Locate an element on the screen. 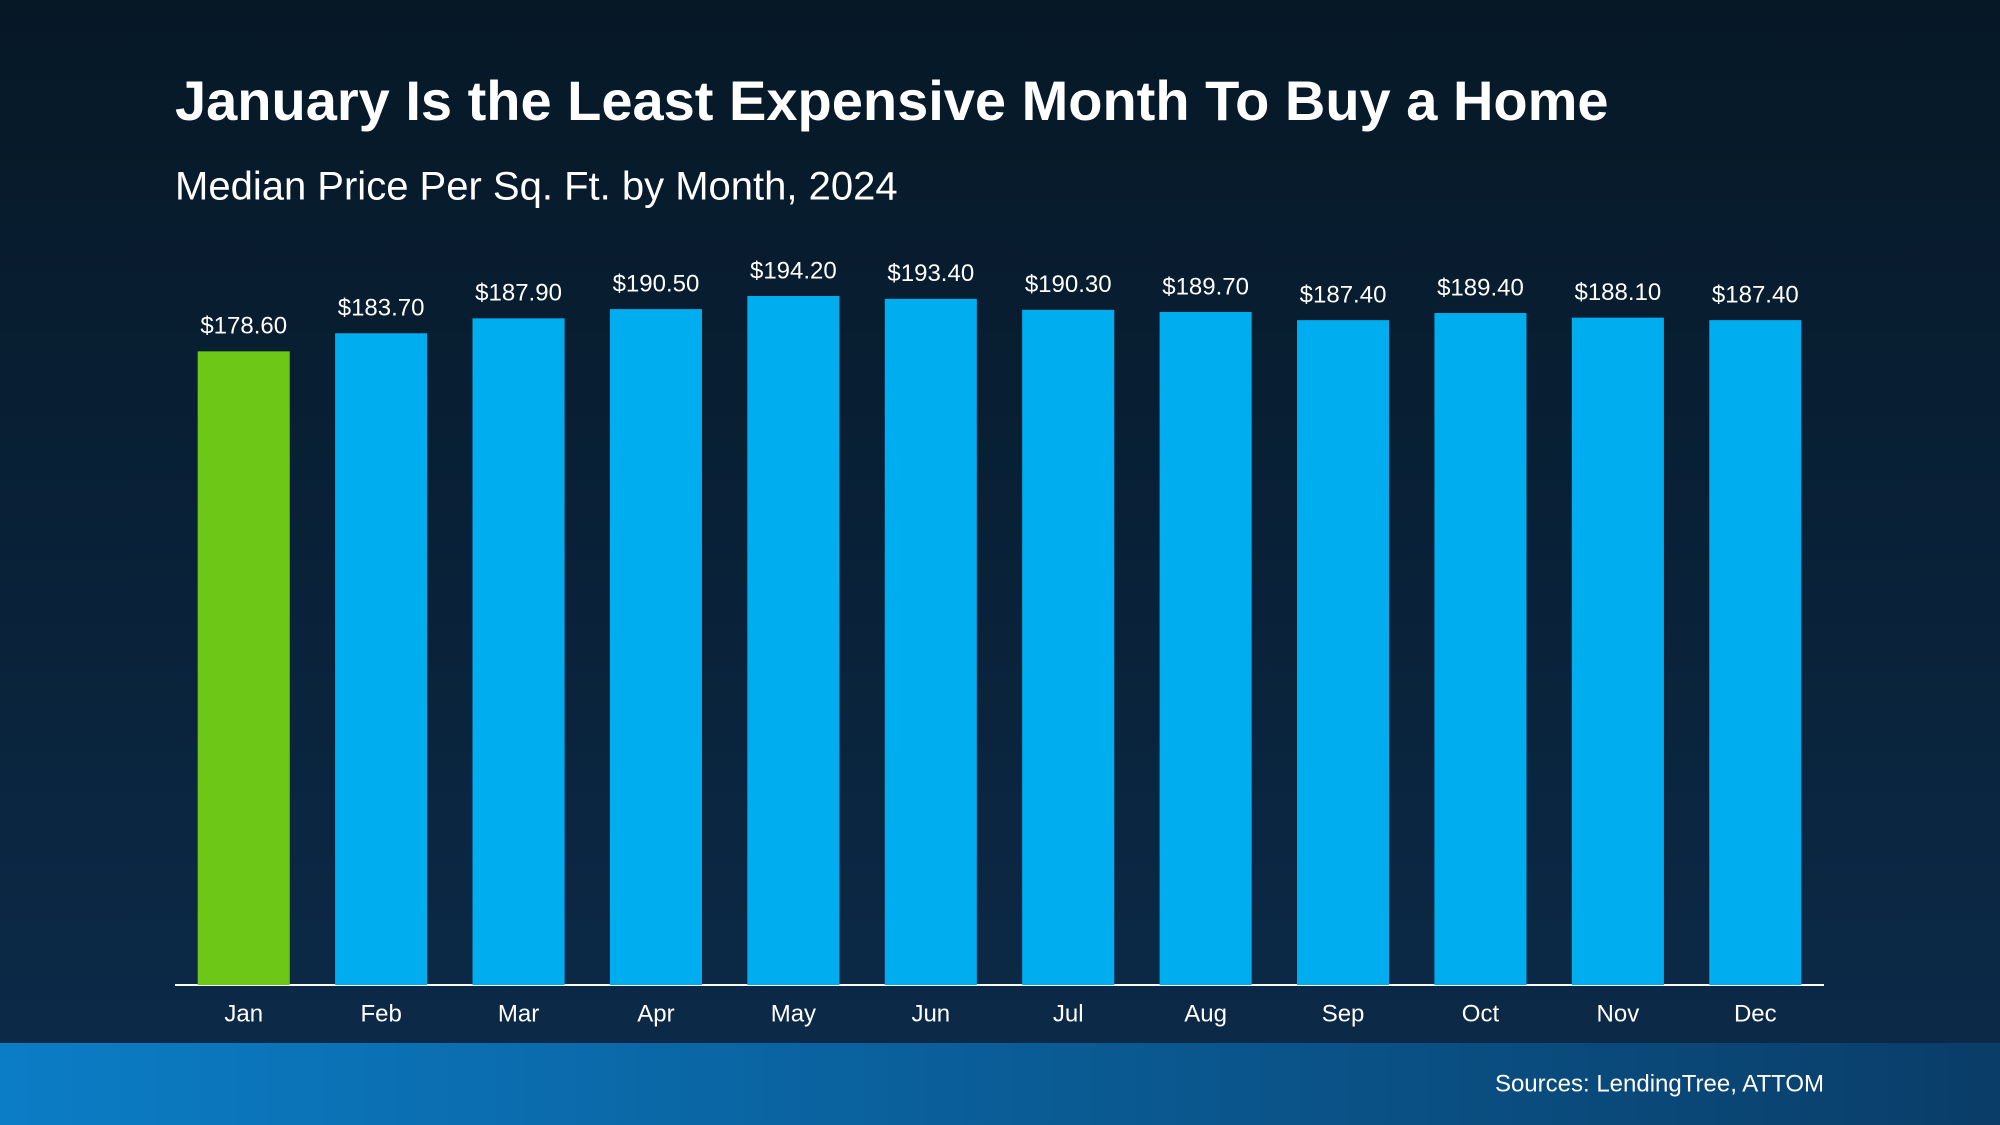 The image size is (2000, 1125). chart-subtitle: Median Price Per Sq. Ft. by Month, 2024 is located at coordinates (536, 187).